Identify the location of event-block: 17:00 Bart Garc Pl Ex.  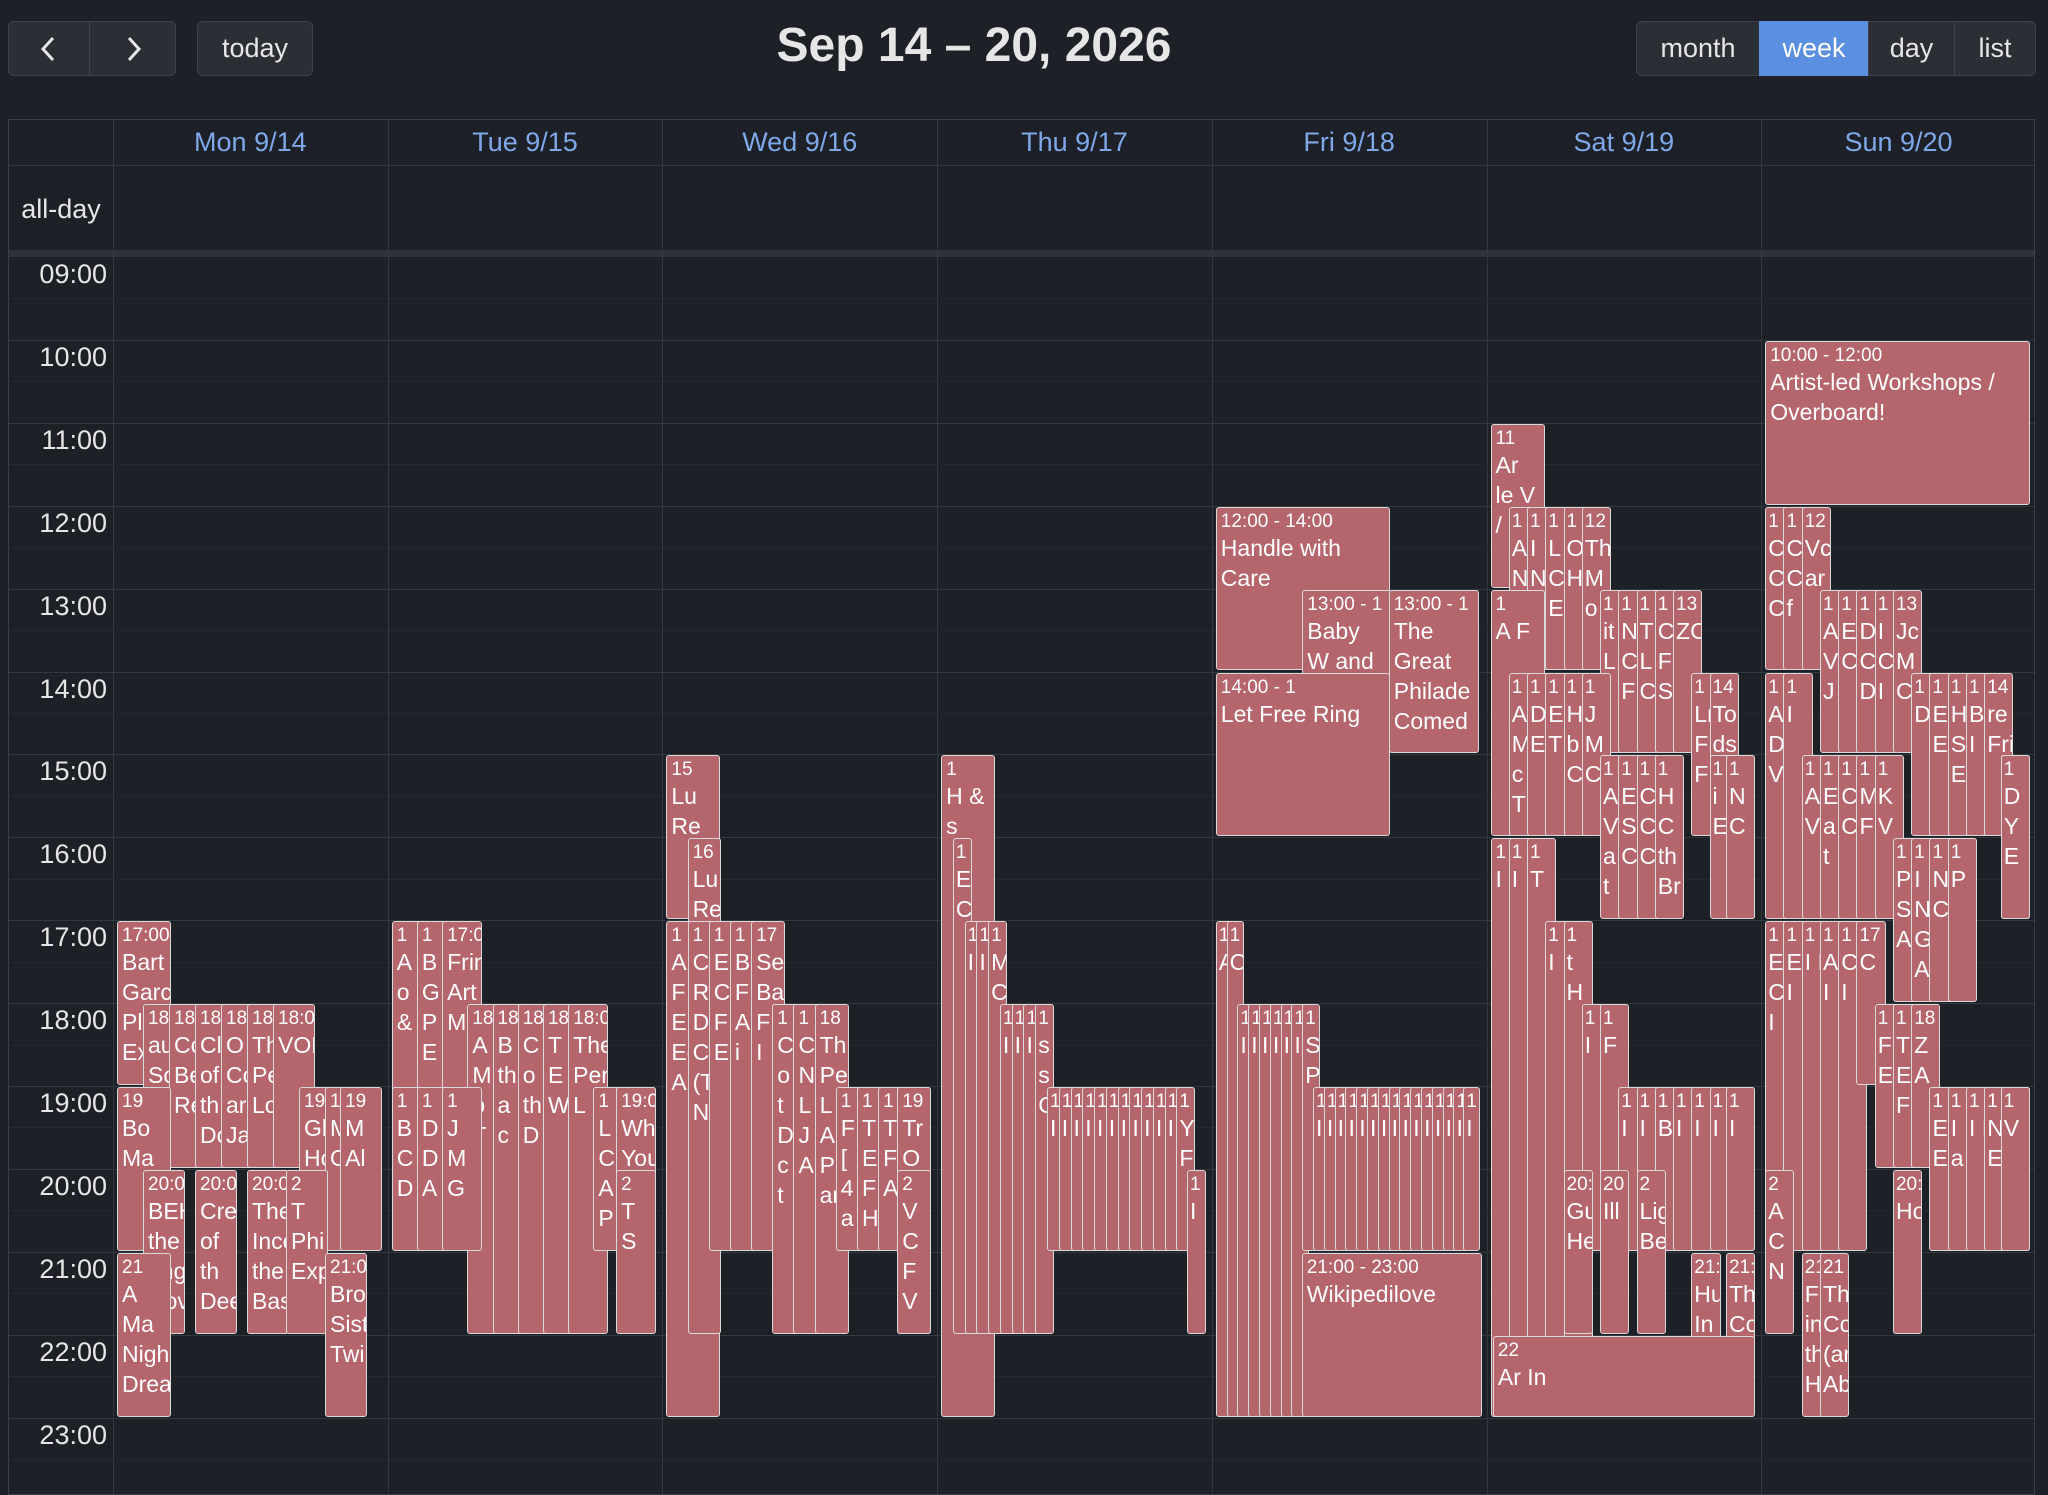
(144, 1003).